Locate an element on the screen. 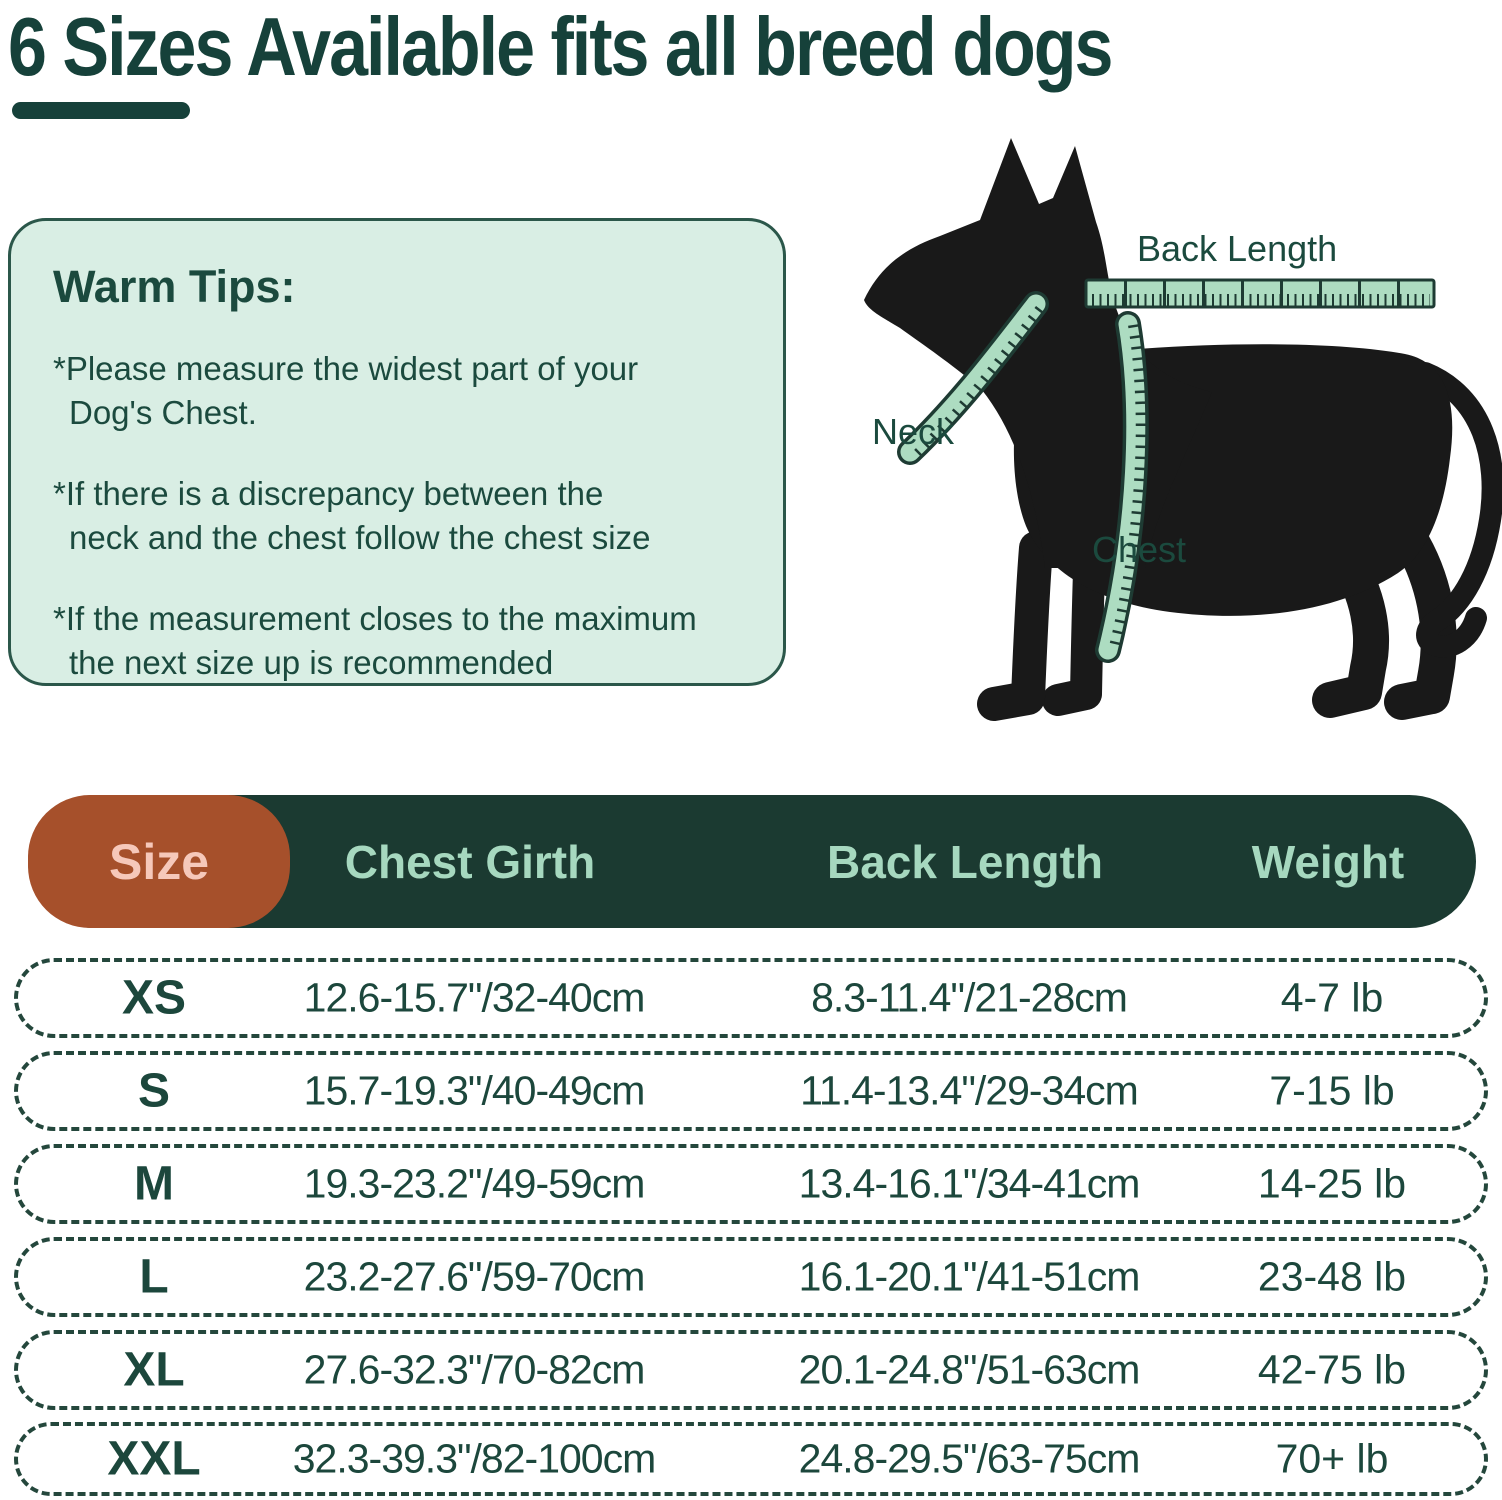 The image size is (1502, 1500). chest-label: Chest is located at coordinates (1139, 549).